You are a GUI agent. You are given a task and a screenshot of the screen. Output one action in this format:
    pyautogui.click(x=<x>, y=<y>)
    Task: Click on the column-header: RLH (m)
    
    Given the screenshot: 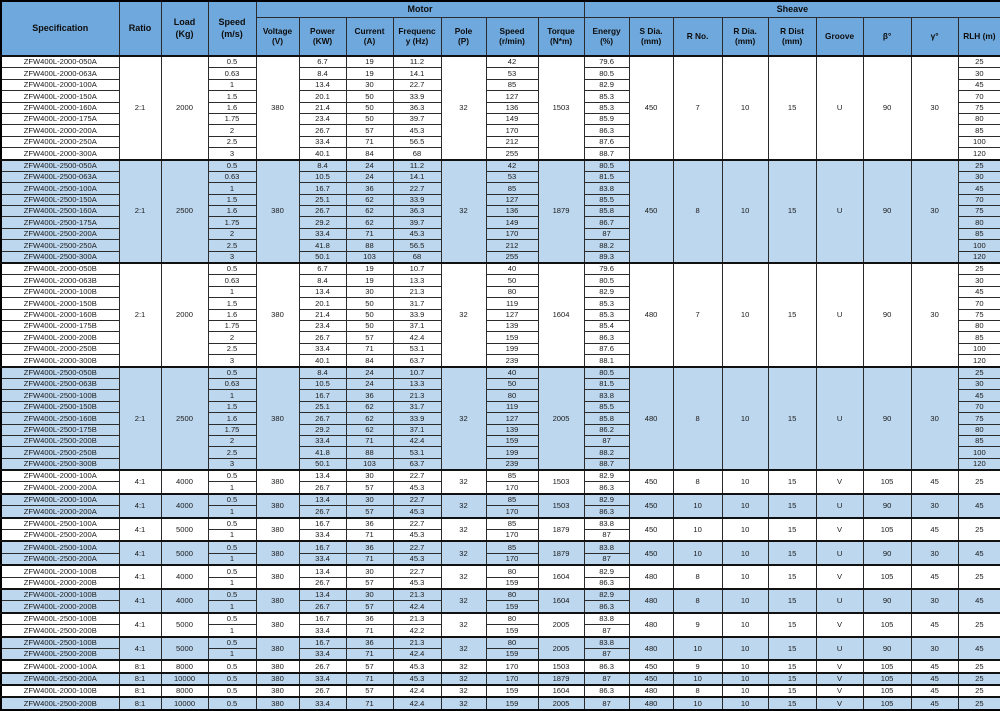 What is the action you would take?
    pyautogui.click(x=978, y=37)
    